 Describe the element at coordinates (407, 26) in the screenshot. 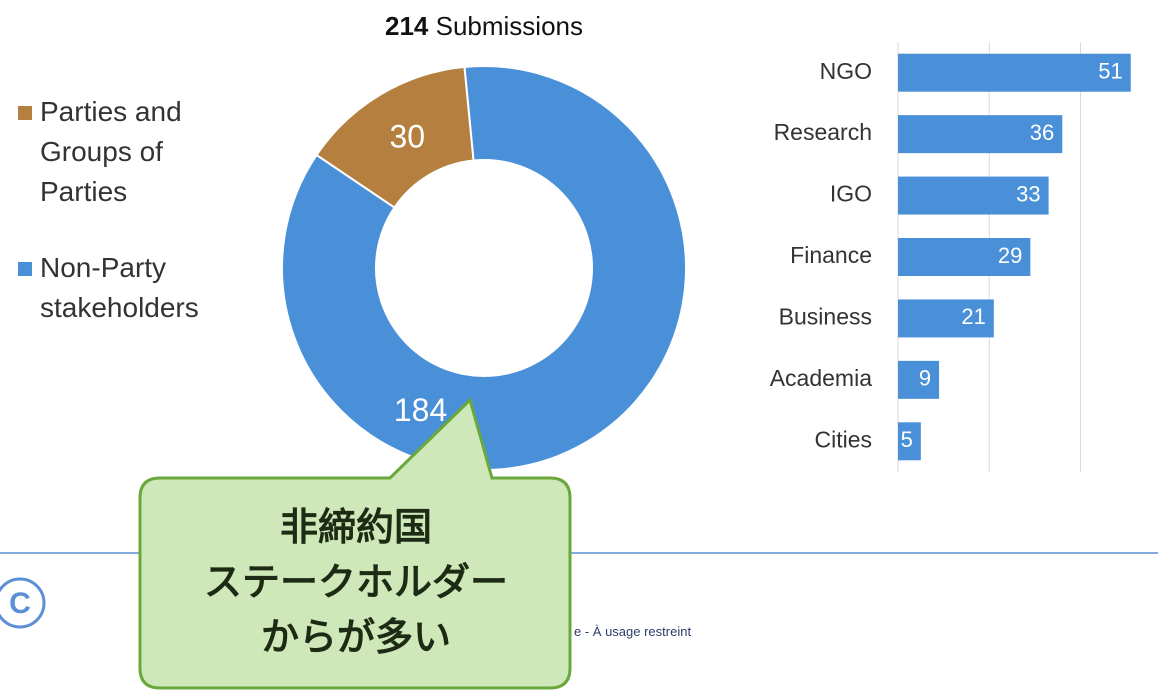

I see `title-count: 214` at that location.